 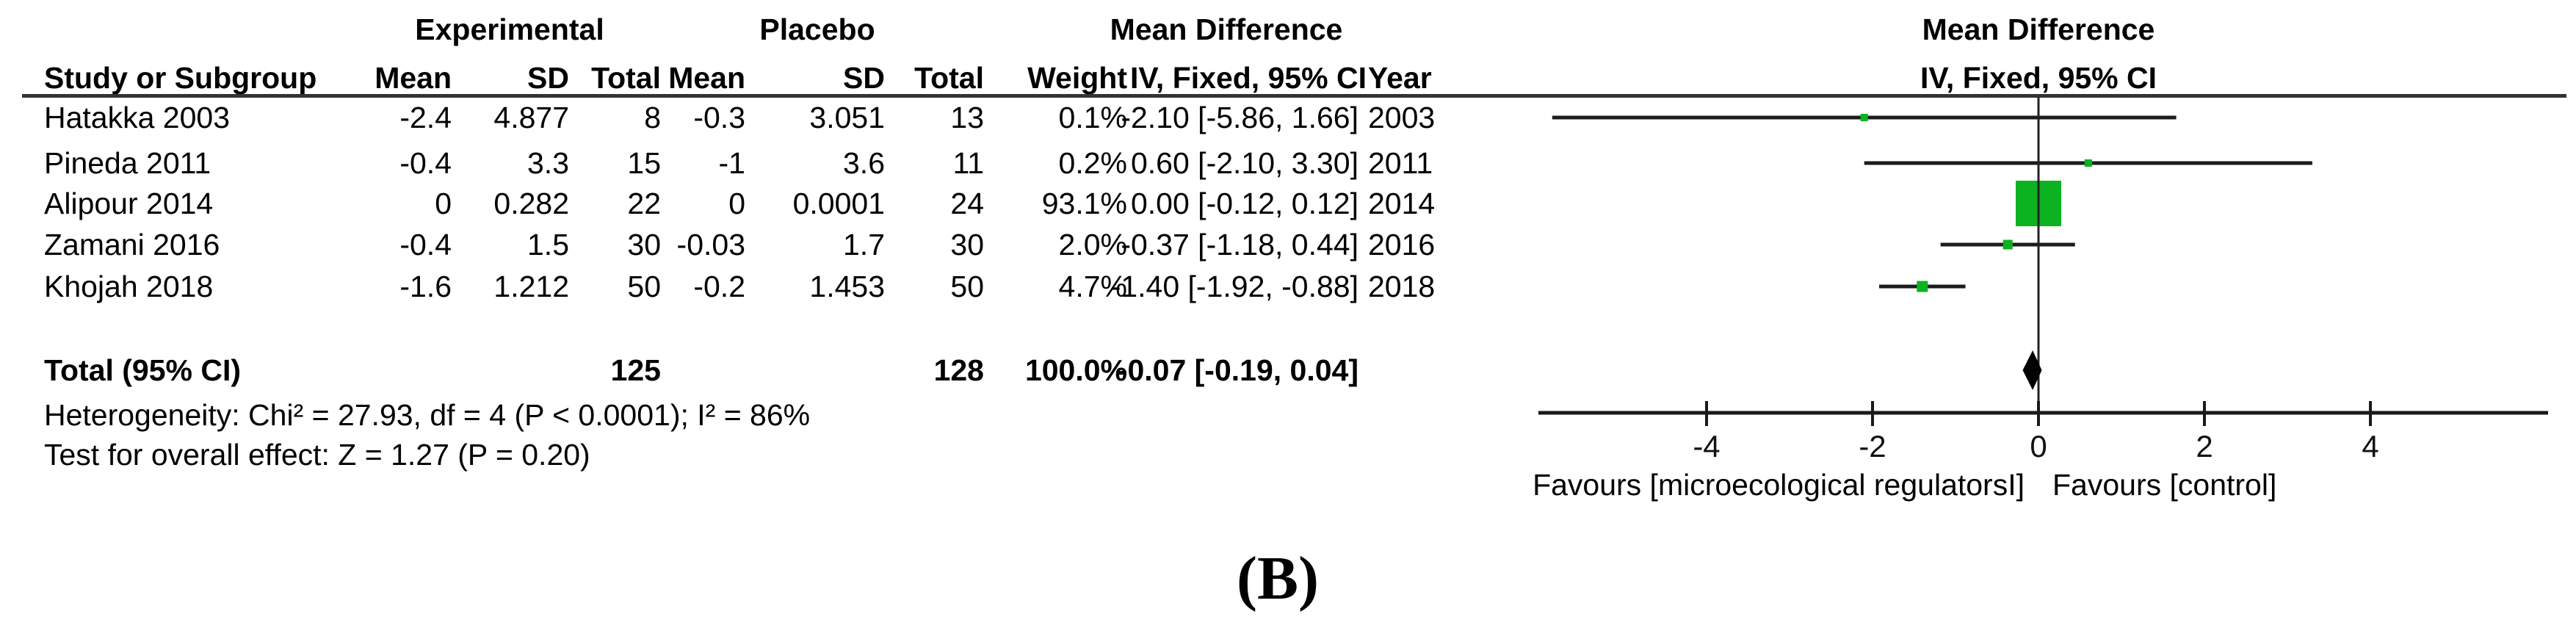 I want to click on row-3-mean2-cell: 0, so click(x=736, y=203).